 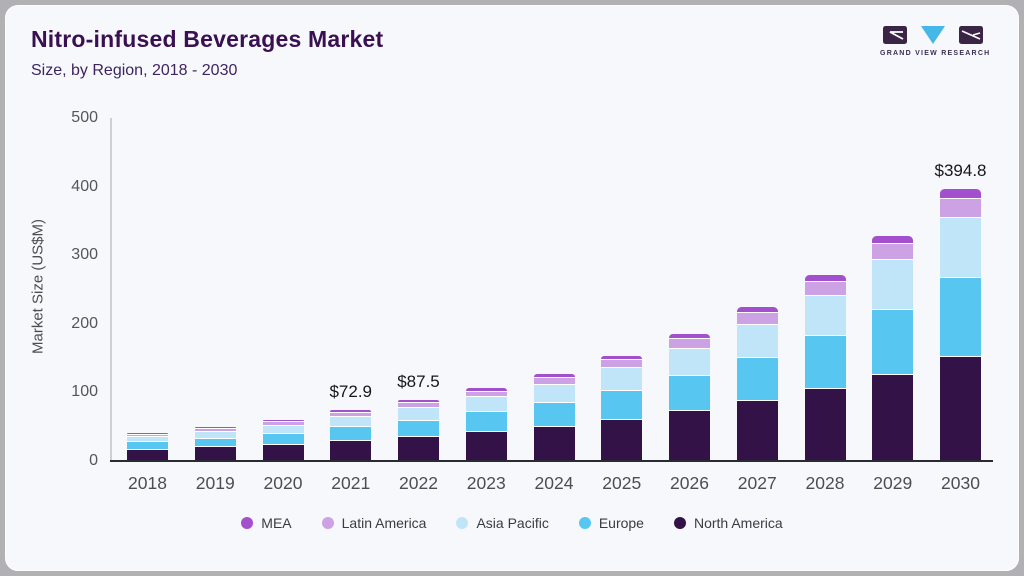 What do you see at coordinates (893, 483) in the screenshot?
I see `x-tick-label: 2029` at bounding box center [893, 483].